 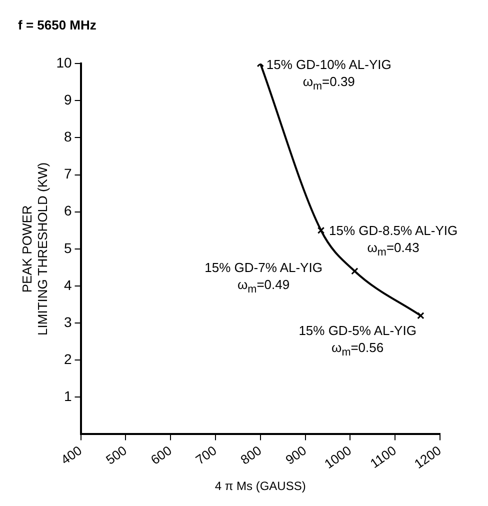 I want to click on y-tick-label: 1, so click(x=68, y=396).